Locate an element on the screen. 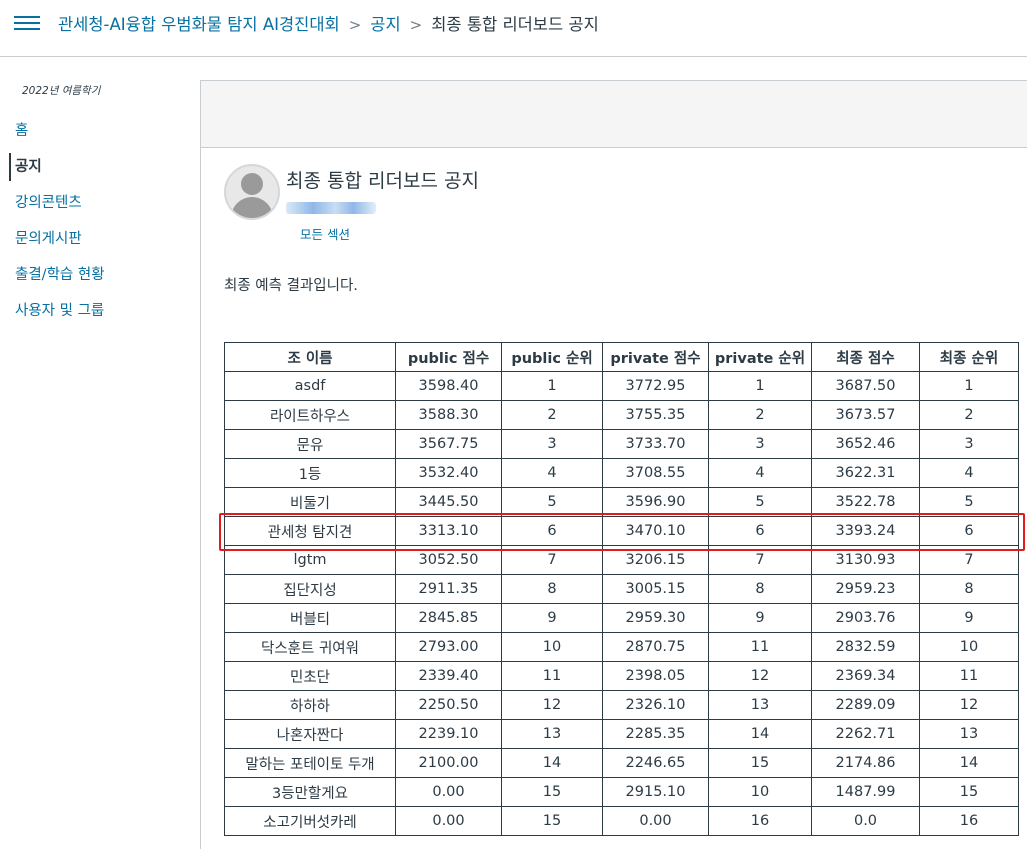 The height and width of the screenshot is (849, 1027). sidebar-item-course-content: 강의콘텐츠 is located at coordinates (48, 203).